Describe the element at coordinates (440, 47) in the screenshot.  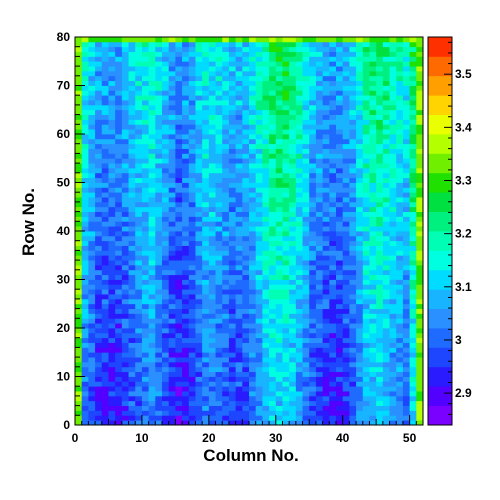
I see `color-scale-band` at that location.